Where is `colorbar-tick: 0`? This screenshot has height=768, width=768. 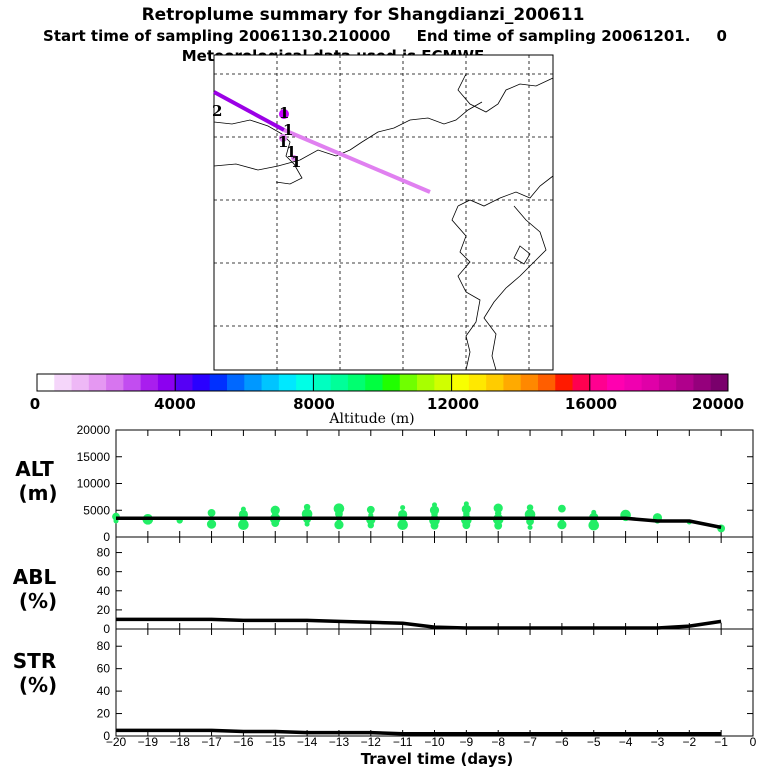
colorbar-tick: 0 is located at coordinates (35, 404).